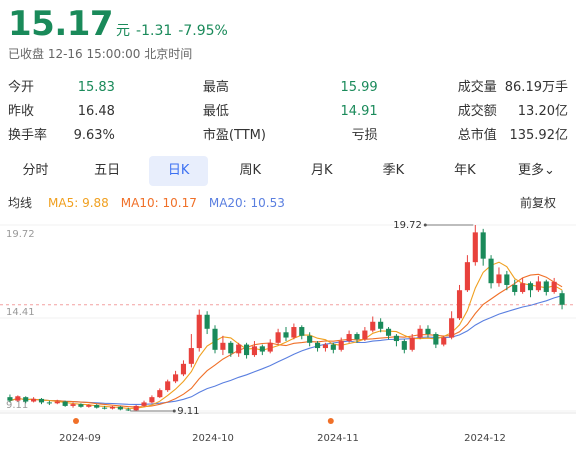 The image size is (576, 453). What do you see at coordinates (107, 170) in the screenshot?
I see `tab-five-day: 五日` at bounding box center [107, 170].